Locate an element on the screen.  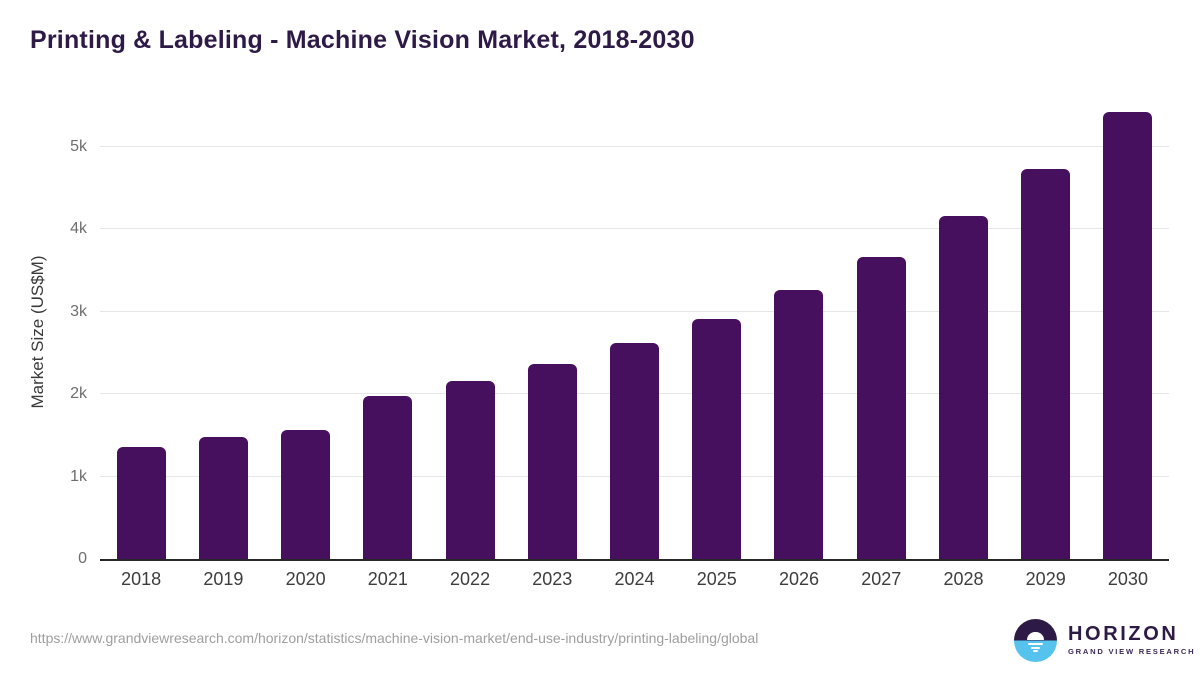
bar-2022 is located at coordinates (470, 470).